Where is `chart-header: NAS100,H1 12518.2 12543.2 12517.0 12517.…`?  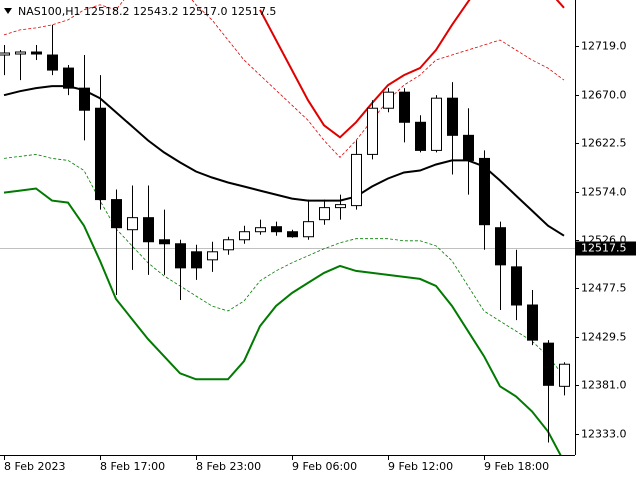 chart-header: NAS100,H1 12518.2 12543.2 12517.0 12517.… is located at coordinates (147, 11).